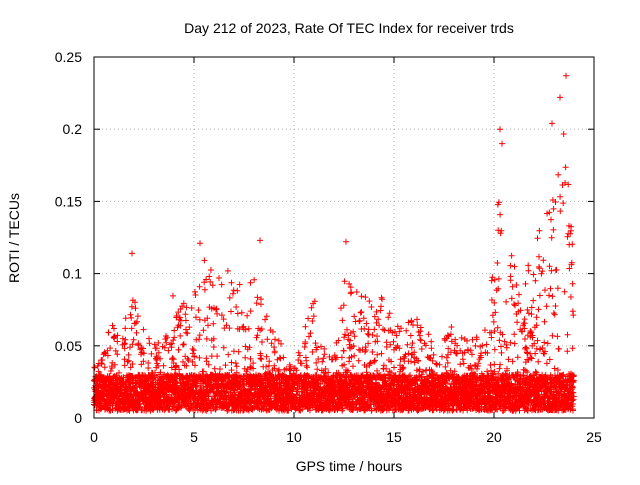  I want to click on y-tick-label: 0.2, so click(73, 129).